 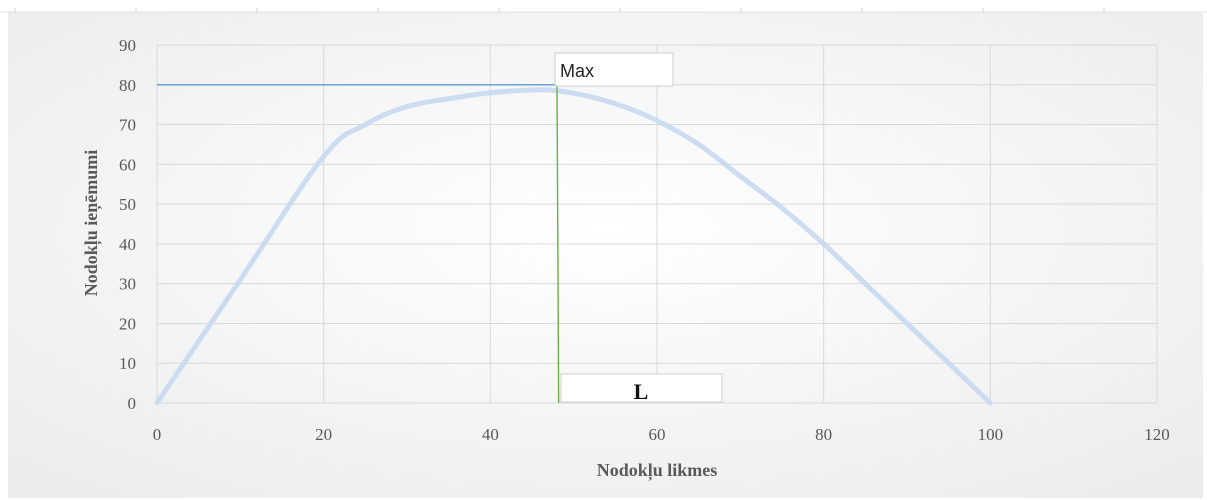 What do you see at coordinates (657, 470) in the screenshot?
I see `x-axis-title: Nodokļu likmes` at bounding box center [657, 470].